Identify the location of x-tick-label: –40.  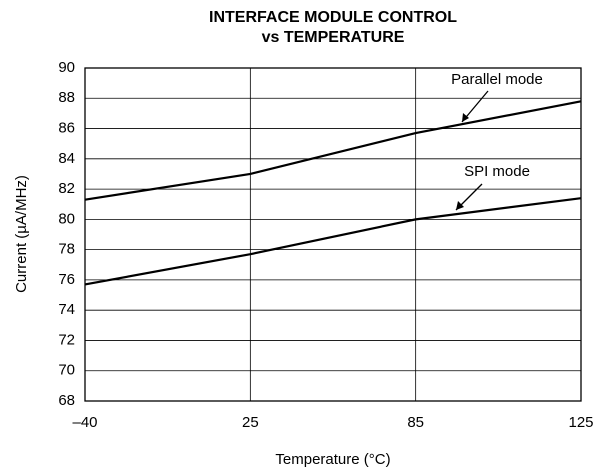
(84, 422).